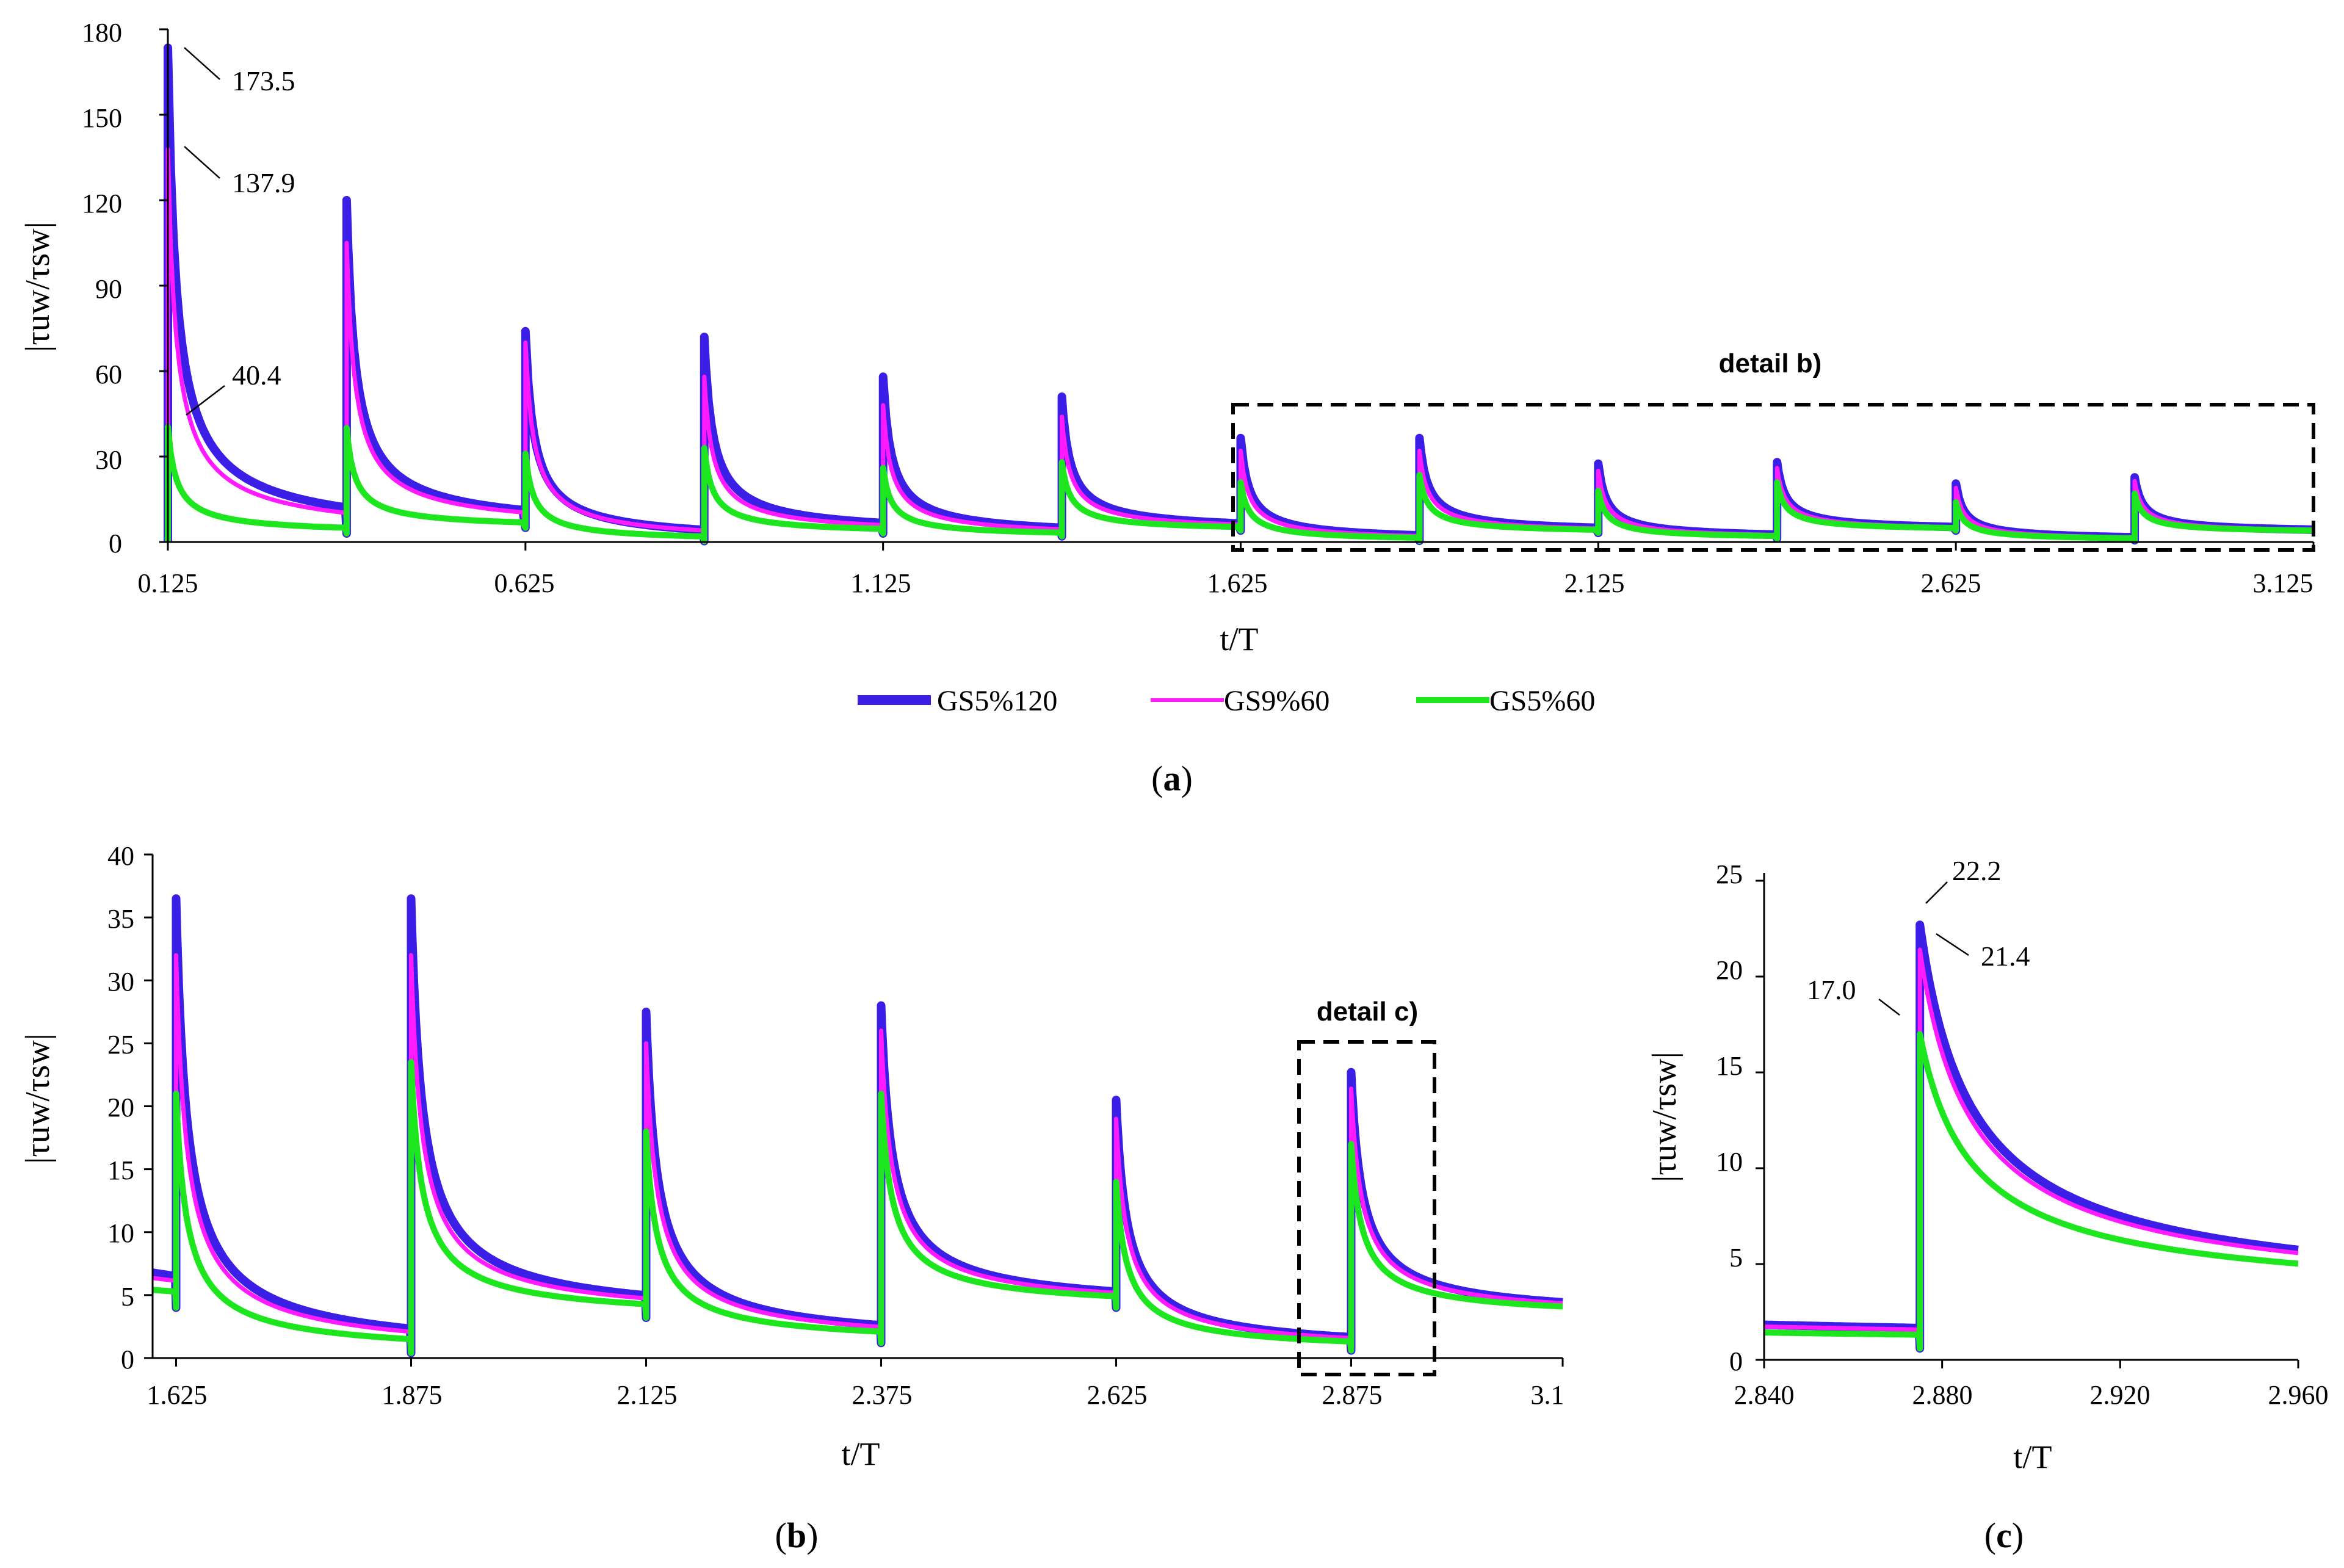 The width and height of the screenshot is (2344, 1568). What do you see at coordinates (109, 374) in the screenshot?
I see `panel-a-ytick: 60` at bounding box center [109, 374].